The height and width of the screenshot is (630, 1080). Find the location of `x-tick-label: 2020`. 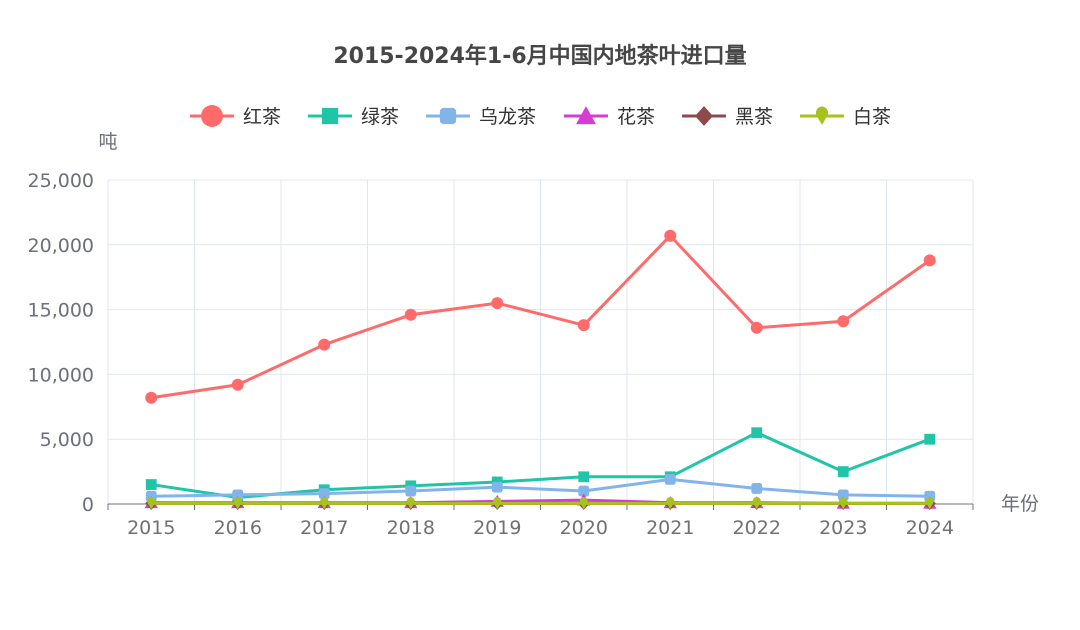

x-tick-label: 2020 is located at coordinates (584, 528).